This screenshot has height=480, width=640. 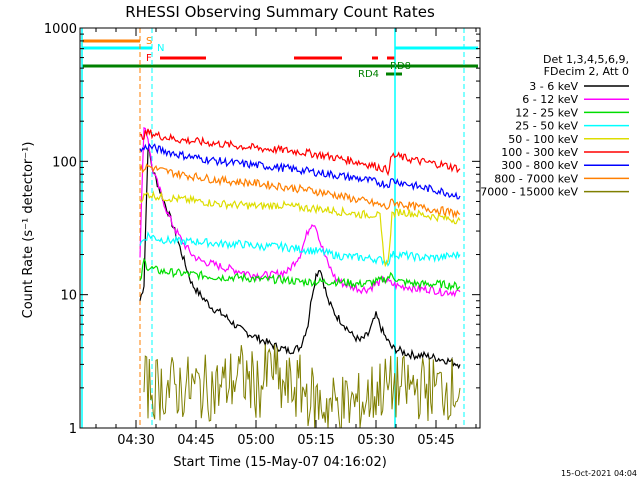 I want to click on y-tick-label: 10, so click(x=68, y=296).